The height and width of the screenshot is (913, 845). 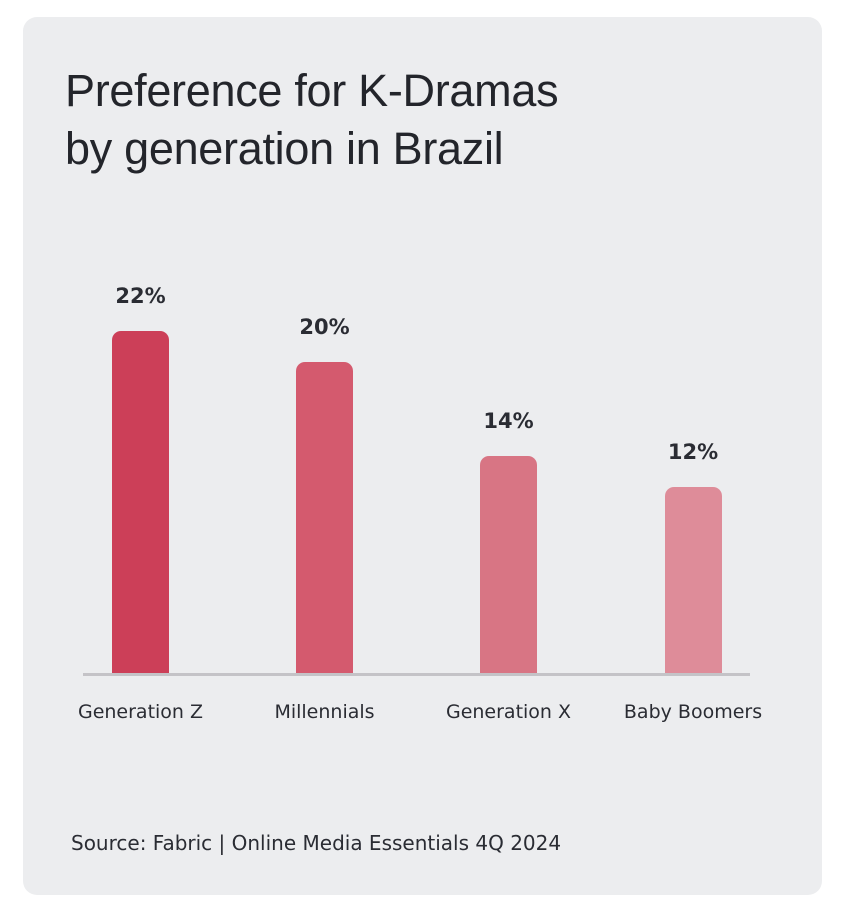 What do you see at coordinates (284, 148) in the screenshot?
I see `chart-title-line-2: by generation in Brazil` at bounding box center [284, 148].